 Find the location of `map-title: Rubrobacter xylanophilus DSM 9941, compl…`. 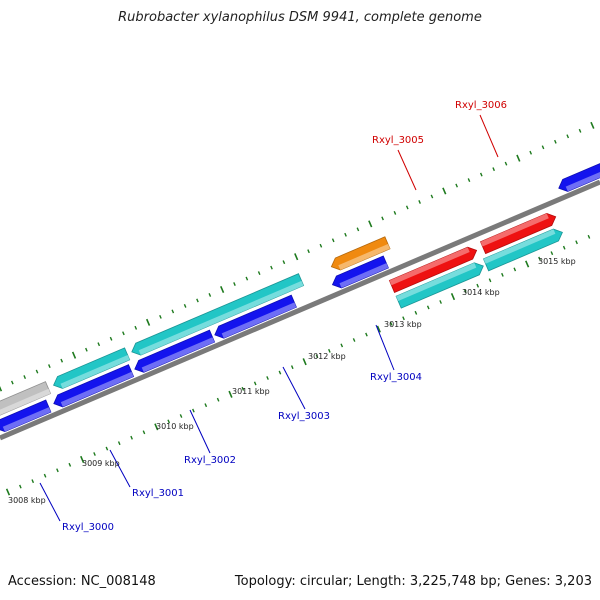

map-title: Rubrobacter xylanophilus DSM 9941, compl… is located at coordinates (300, 17).